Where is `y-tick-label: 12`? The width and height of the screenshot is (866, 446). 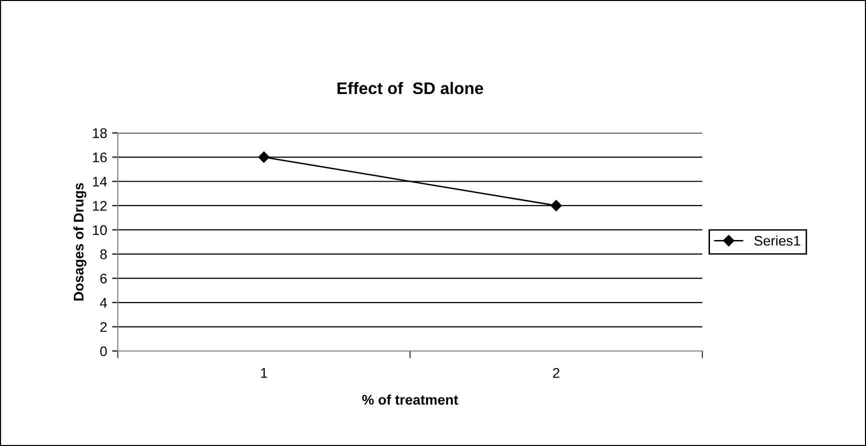 y-tick-label: 12 is located at coordinates (99, 205).